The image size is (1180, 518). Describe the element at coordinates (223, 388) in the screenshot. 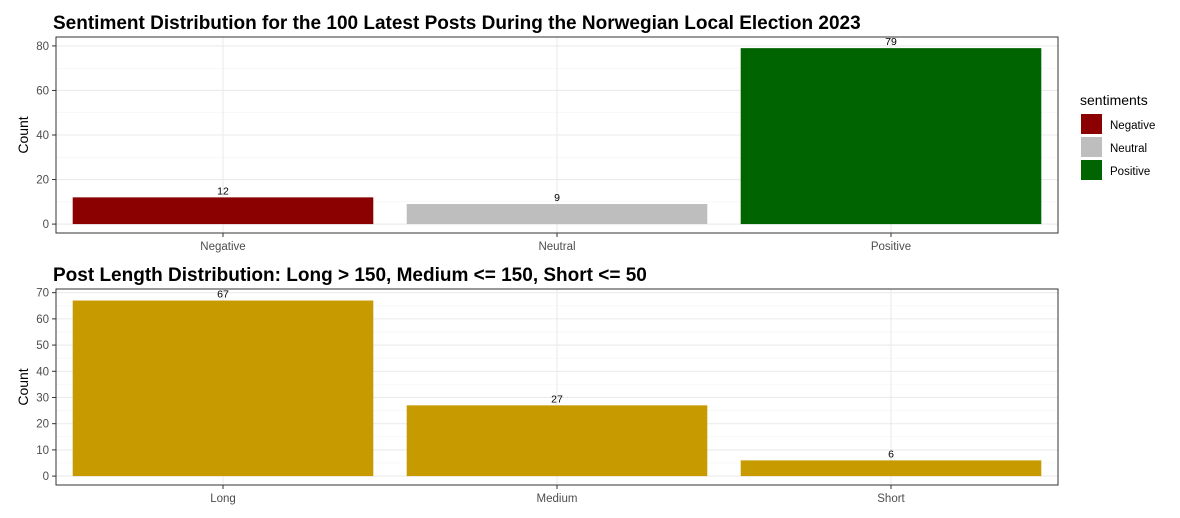

I see `bar-long` at that location.